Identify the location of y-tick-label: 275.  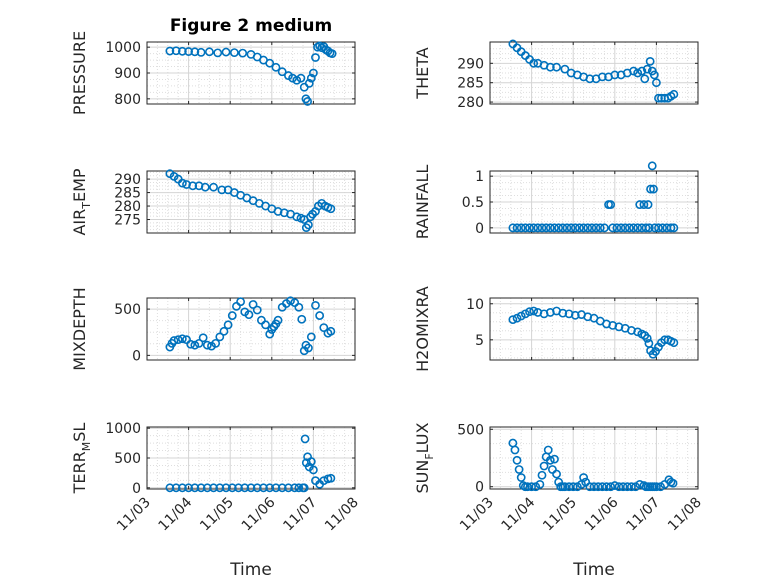
(127, 221).